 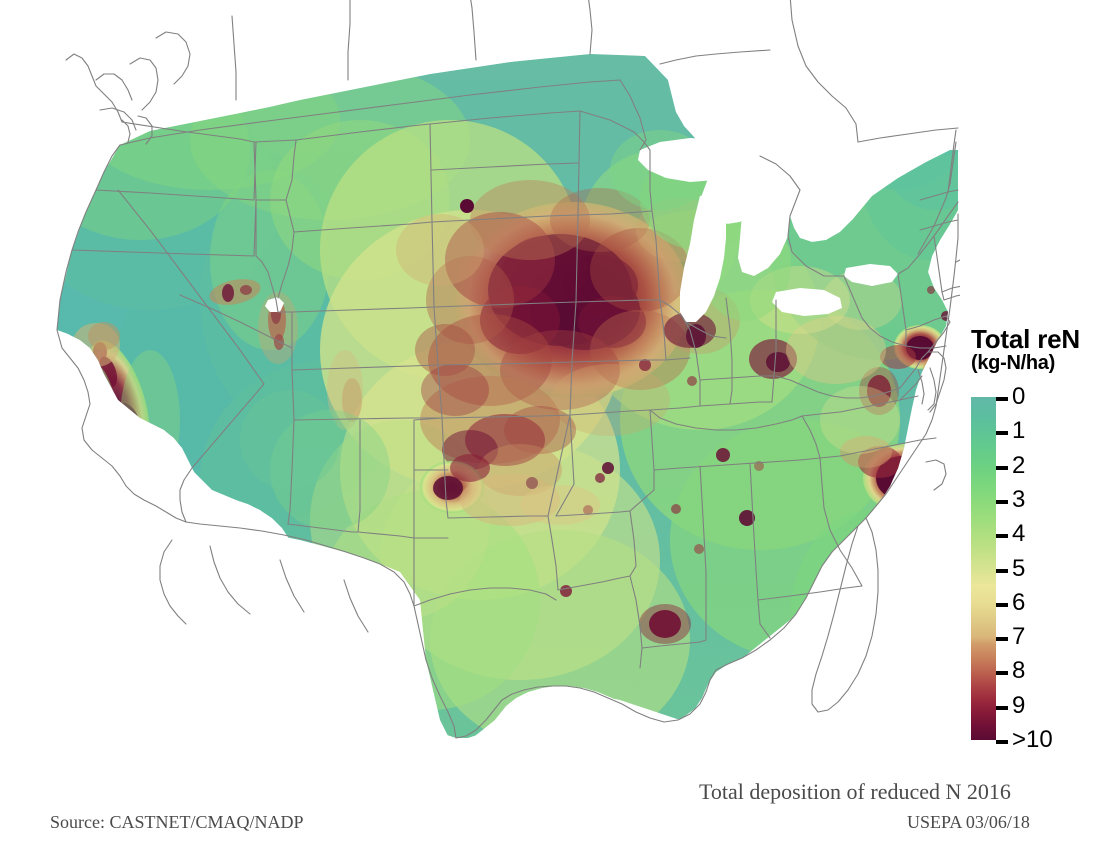 What do you see at coordinates (1019, 637) in the screenshot?
I see `colorbar-tick-label: 7` at bounding box center [1019, 637].